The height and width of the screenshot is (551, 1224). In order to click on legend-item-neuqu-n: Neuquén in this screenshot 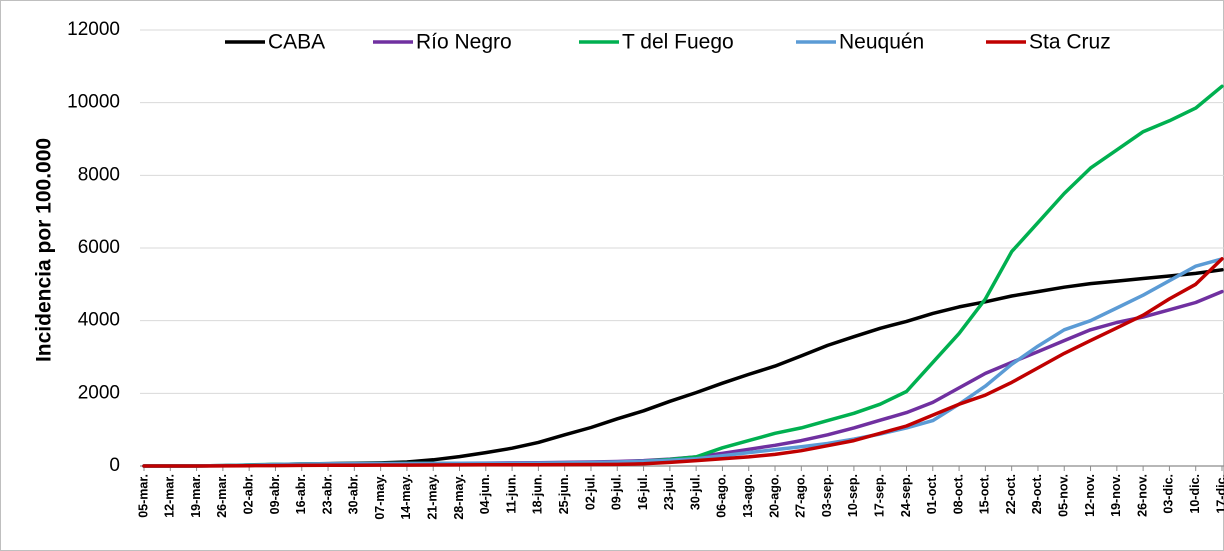, I will do `click(860, 42)`.